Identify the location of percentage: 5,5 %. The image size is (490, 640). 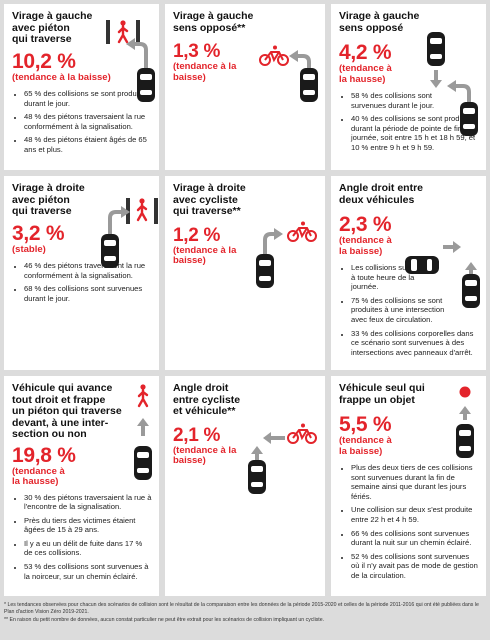
(365, 424).